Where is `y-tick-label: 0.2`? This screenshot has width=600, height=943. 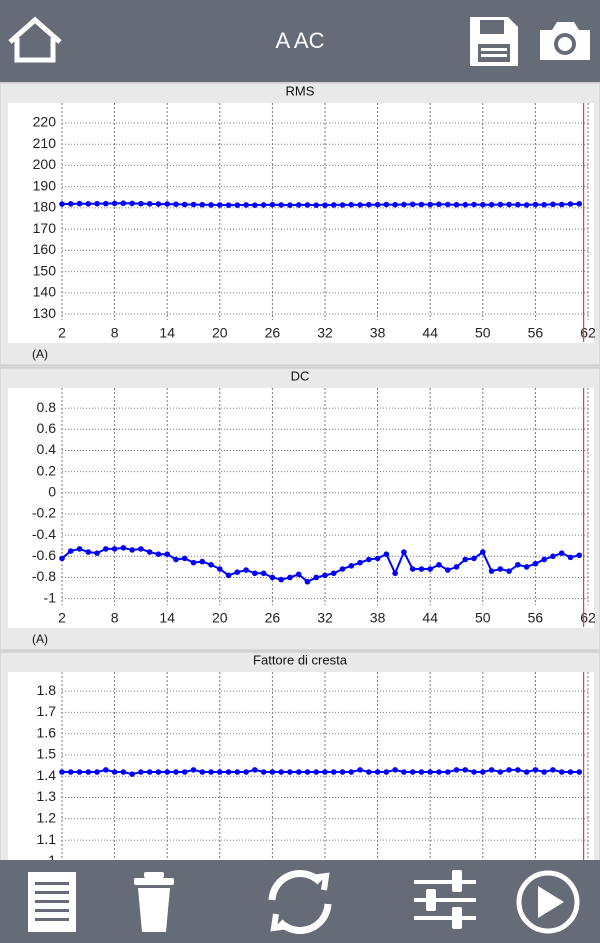 y-tick-label: 0.2 is located at coordinates (47, 470).